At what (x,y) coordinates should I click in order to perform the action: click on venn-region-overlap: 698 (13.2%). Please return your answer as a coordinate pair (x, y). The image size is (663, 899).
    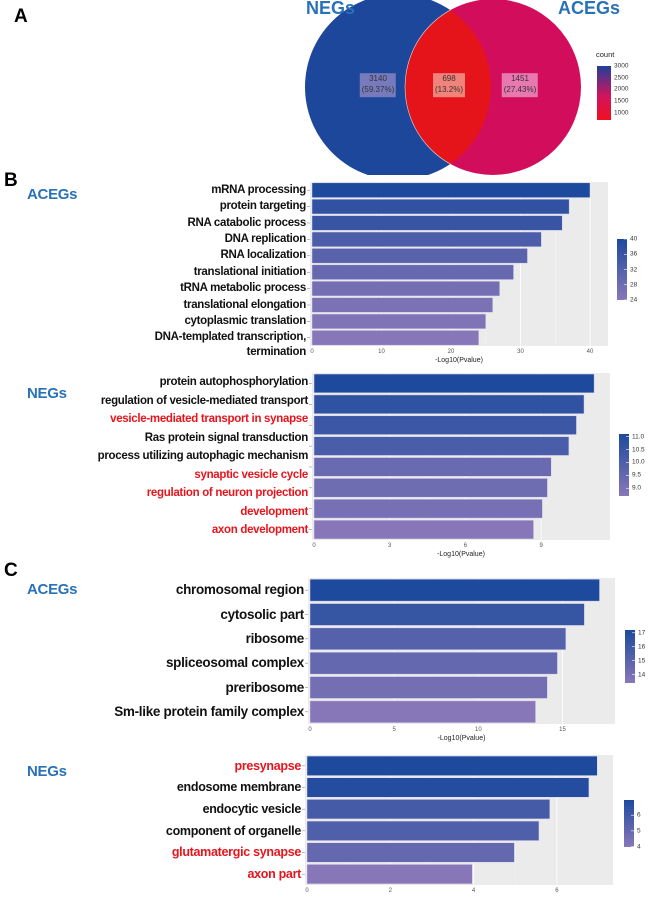
    Looking at the image, I should click on (449, 85).